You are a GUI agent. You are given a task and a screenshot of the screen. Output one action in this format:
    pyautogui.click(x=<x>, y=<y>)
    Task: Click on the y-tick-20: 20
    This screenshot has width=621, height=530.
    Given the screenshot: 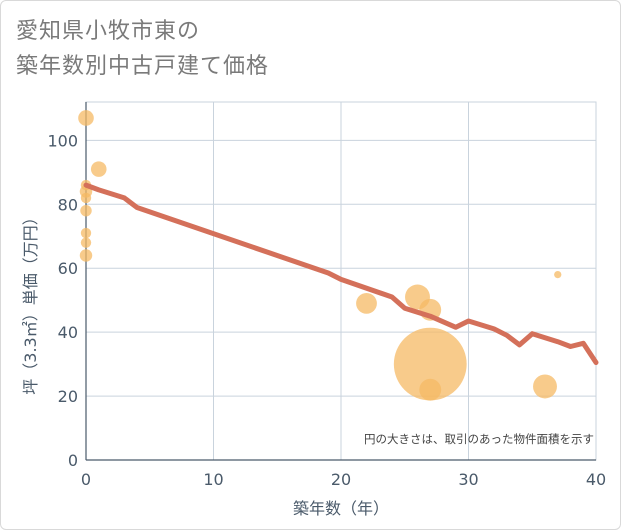 What is the action you would take?
    pyautogui.click(x=68, y=396)
    